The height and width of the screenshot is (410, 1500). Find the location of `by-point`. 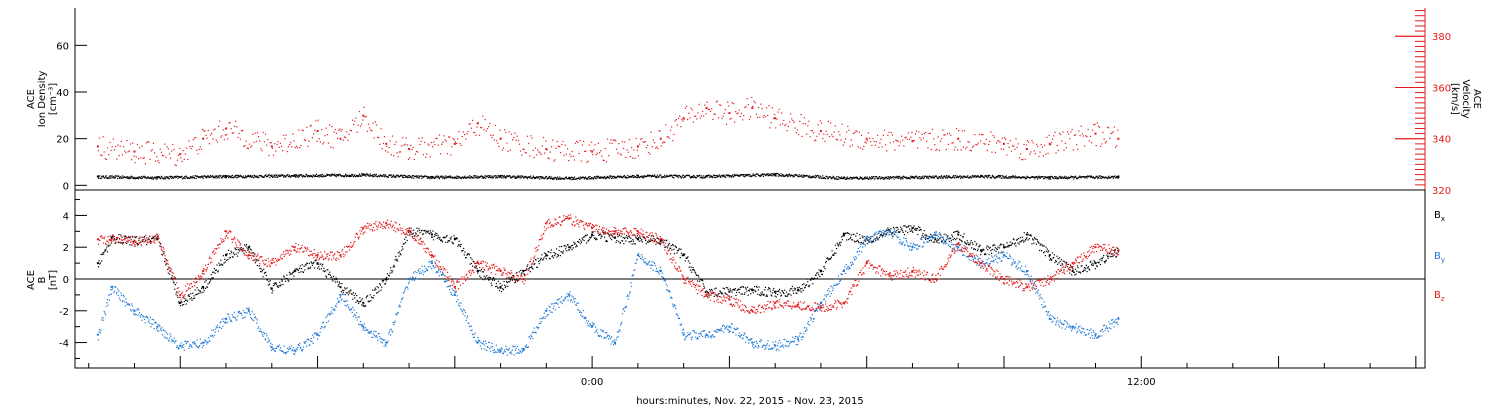

by-point is located at coordinates (500, 350).